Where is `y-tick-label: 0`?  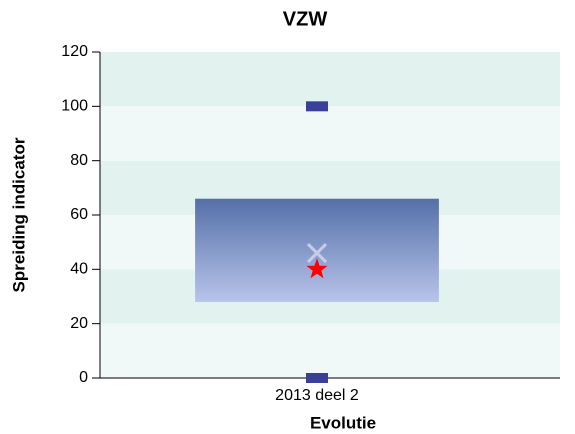 y-tick-label: 0 is located at coordinates (83, 377).